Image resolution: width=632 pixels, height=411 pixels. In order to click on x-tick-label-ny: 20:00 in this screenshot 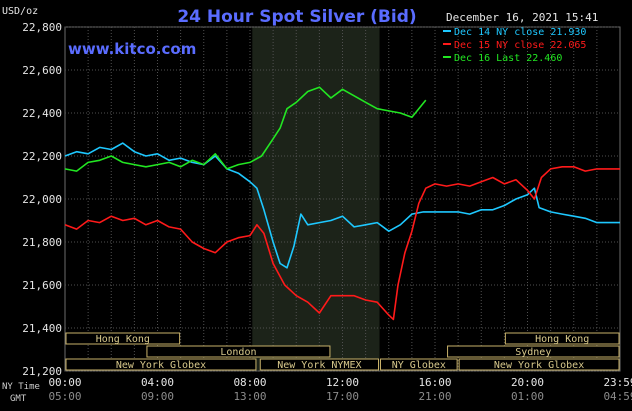, I will do `click(527, 382)`.